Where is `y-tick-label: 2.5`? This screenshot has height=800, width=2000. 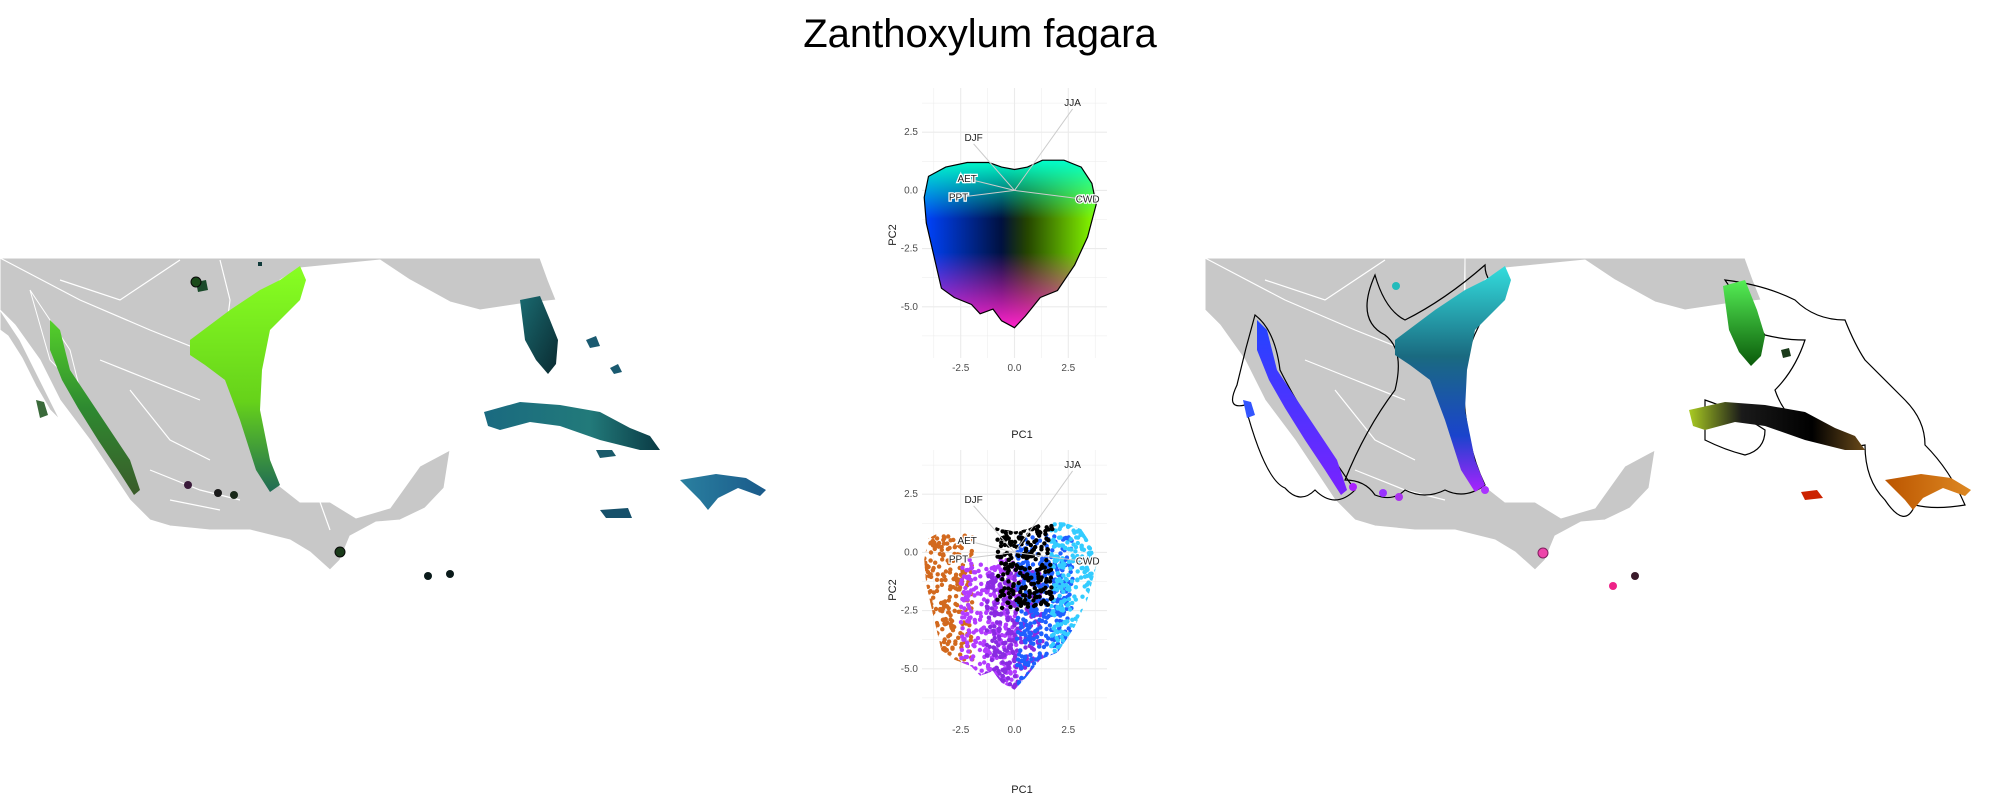 y-tick-label: 2.5 is located at coordinates (911, 132).